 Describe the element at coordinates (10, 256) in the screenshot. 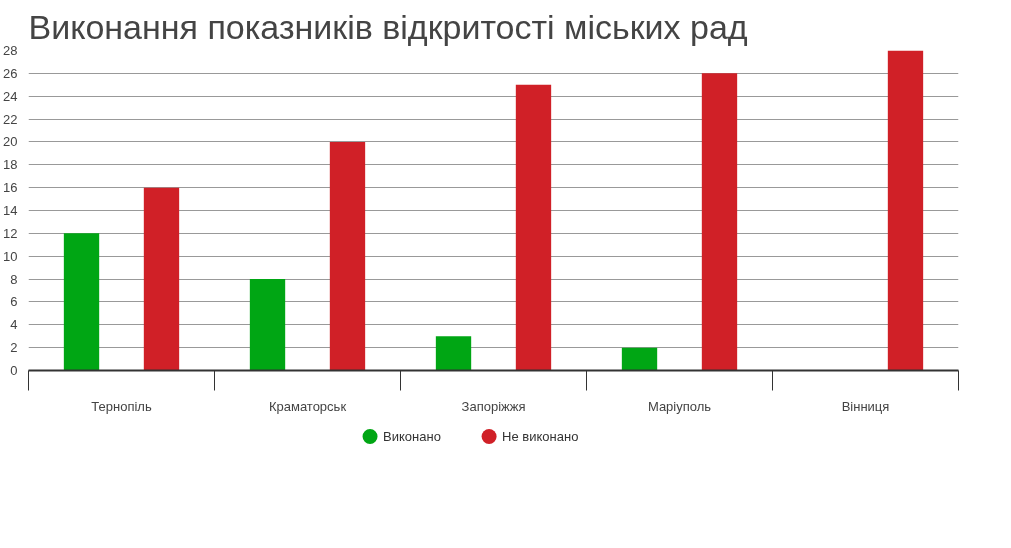

I see `y-tick-label: 10` at that location.